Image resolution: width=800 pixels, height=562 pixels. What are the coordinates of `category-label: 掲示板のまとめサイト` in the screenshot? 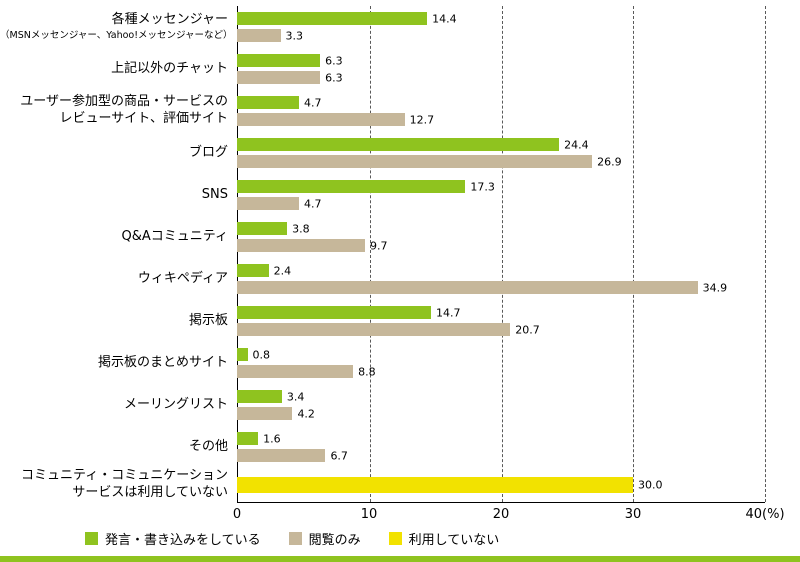 It's located at (162, 362).